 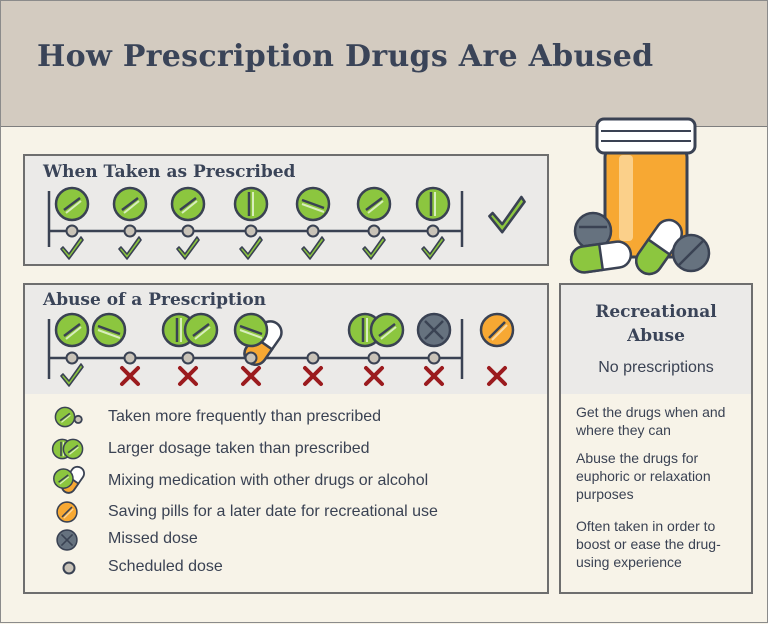 I want to click on legend-label-scheduled: Scheduled dose, so click(x=165, y=566).